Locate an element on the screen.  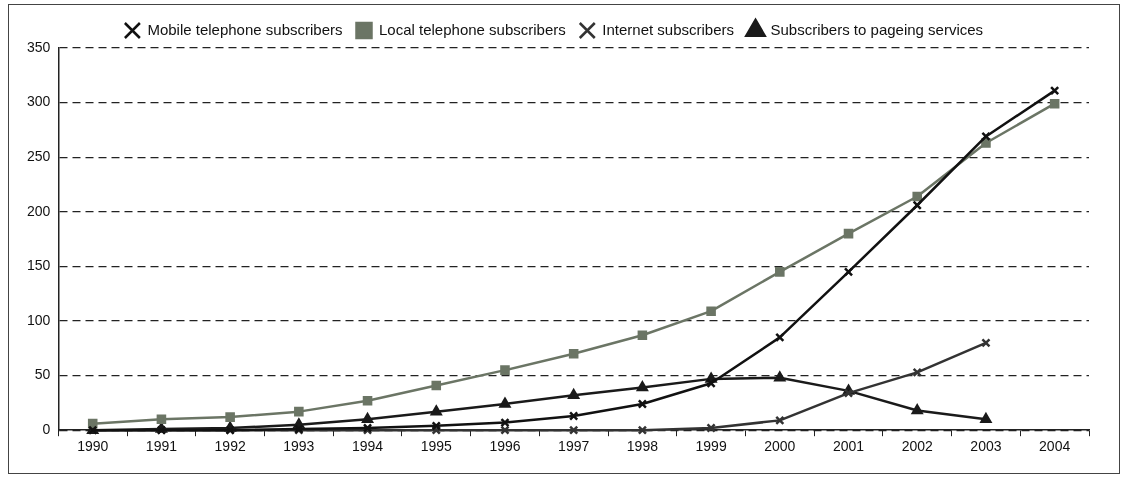
y-tick-label: 200 is located at coordinates (39, 210).